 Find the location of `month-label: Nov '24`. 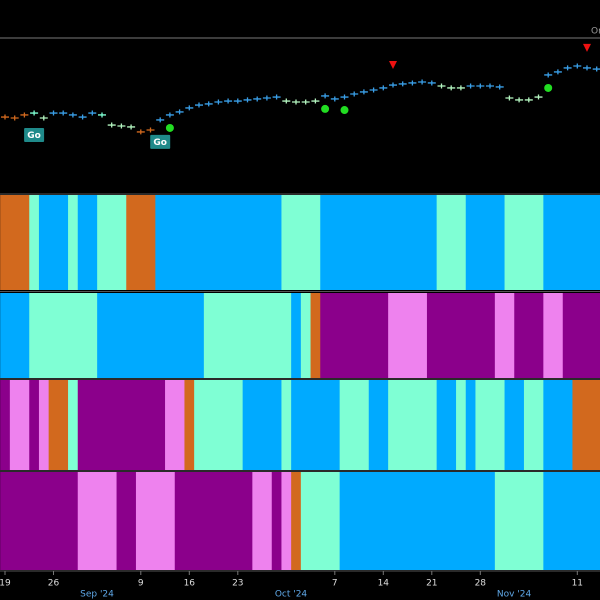

month-label: Nov '24 is located at coordinates (514, 595).